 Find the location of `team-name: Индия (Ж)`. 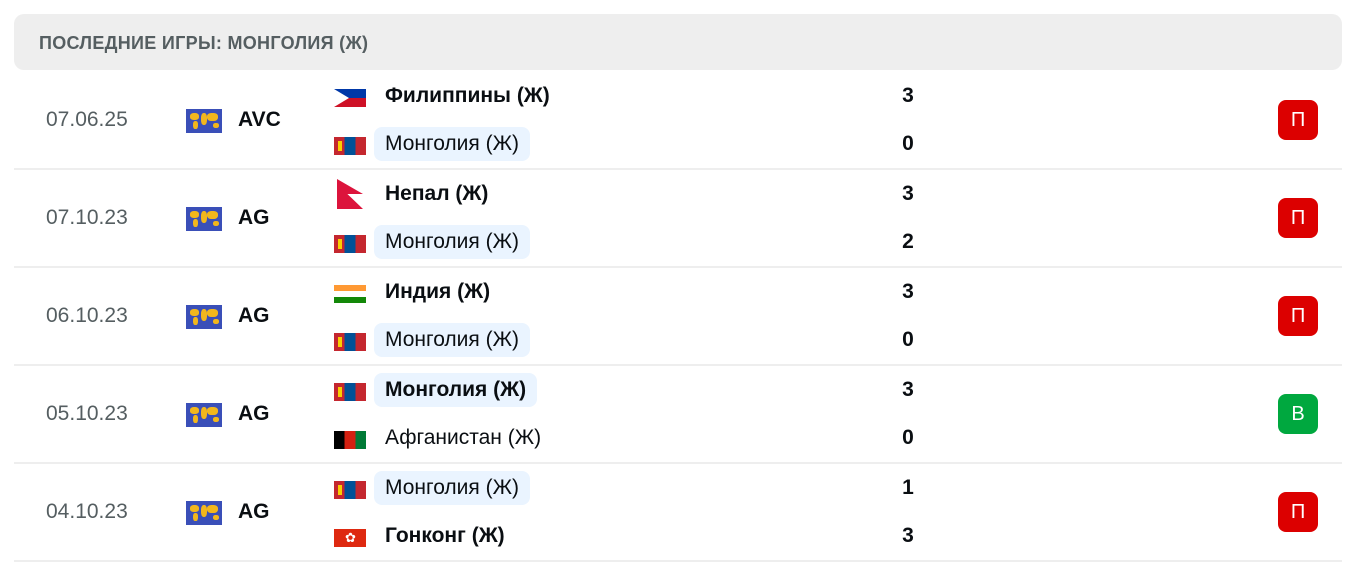

team-name: Индия (Ж) is located at coordinates (438, 291).